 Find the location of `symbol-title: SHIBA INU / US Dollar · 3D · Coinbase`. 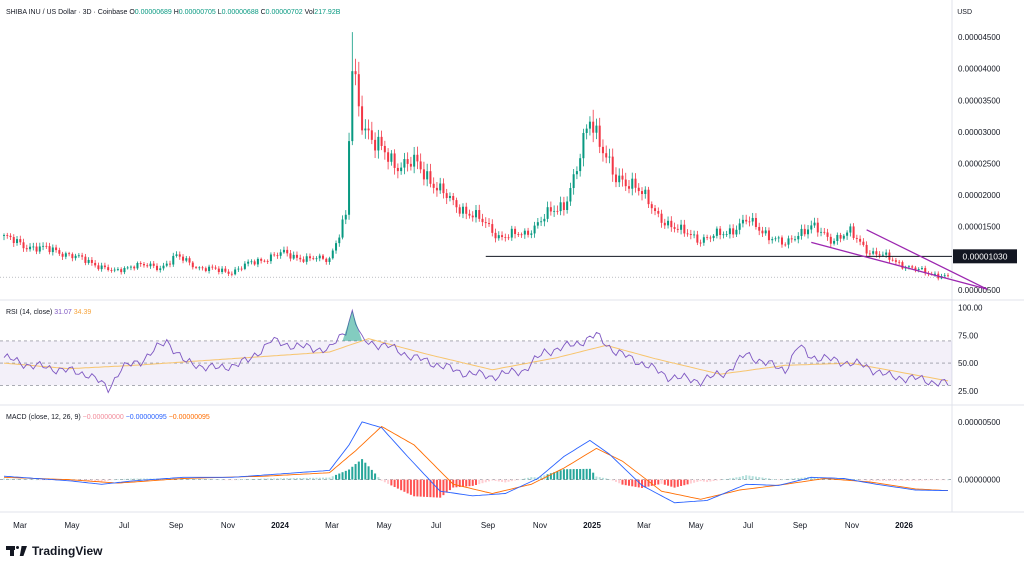

symbol-title: SHIBA INU / US Dollar · 3D · Coinbase is located at coordinates (67, 12).